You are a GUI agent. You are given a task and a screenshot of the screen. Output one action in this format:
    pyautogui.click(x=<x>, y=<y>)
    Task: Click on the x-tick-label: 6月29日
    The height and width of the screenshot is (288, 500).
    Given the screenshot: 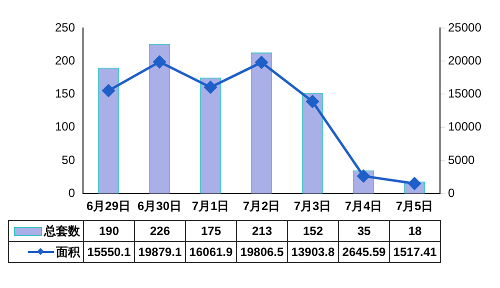 What is the action you would take?
    pyautogui.click(x=108, y=206)
    